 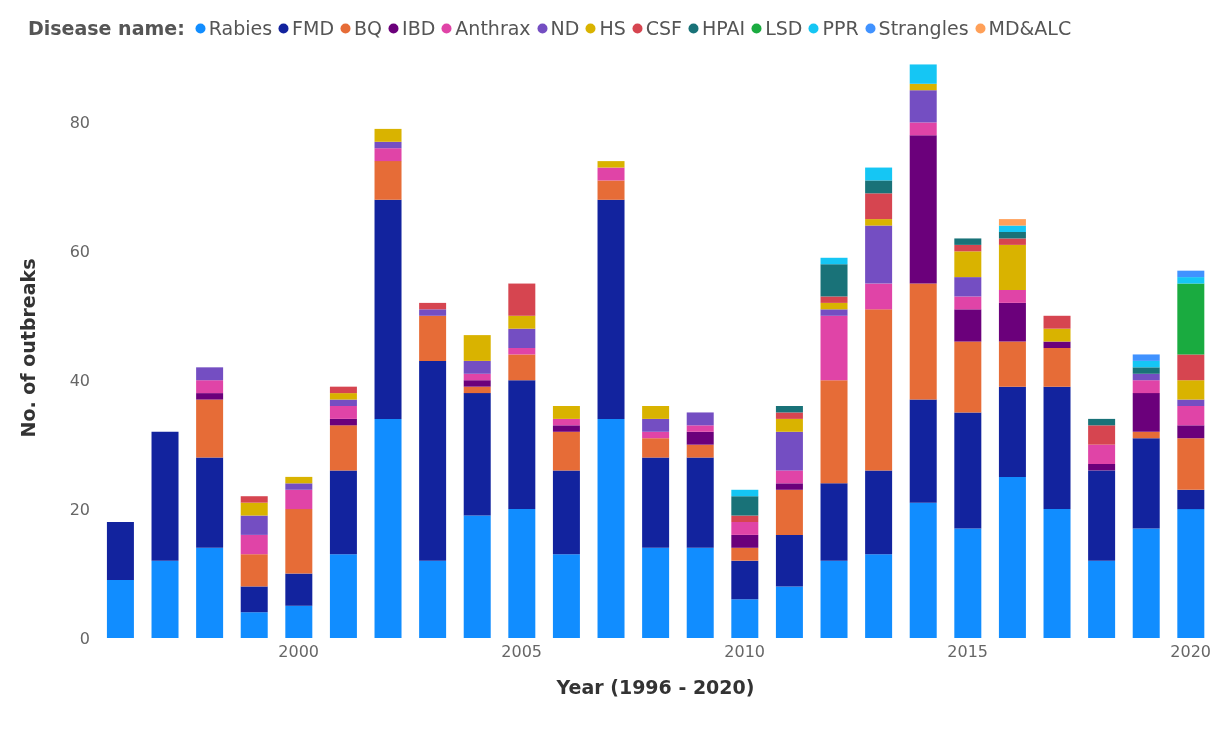 I want to click on legend-title: Disease name:, so click(x=106, y=28).